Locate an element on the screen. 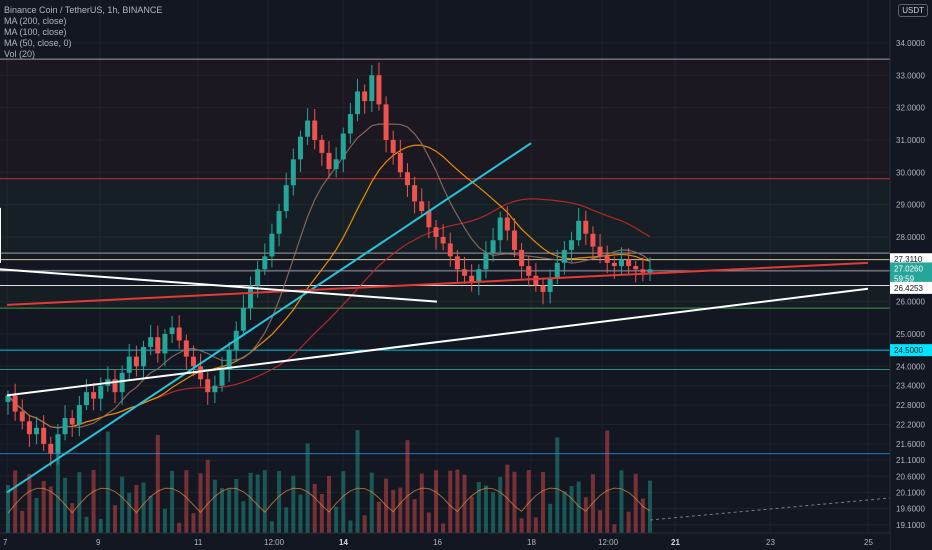  x-tick-label: 23 is located at coordinates (770, 542).